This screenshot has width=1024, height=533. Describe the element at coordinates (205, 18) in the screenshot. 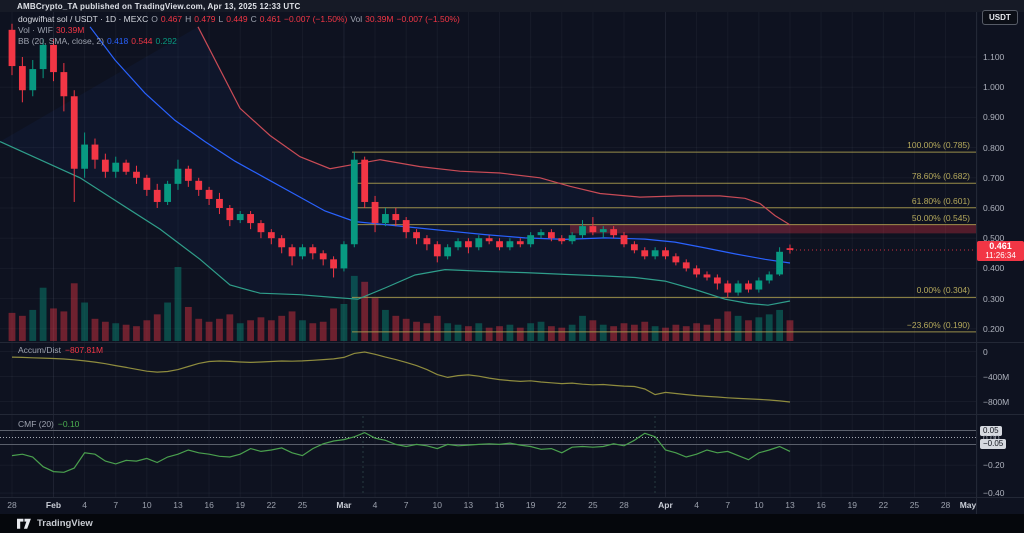

I see `high-value: 0.479` at that location.